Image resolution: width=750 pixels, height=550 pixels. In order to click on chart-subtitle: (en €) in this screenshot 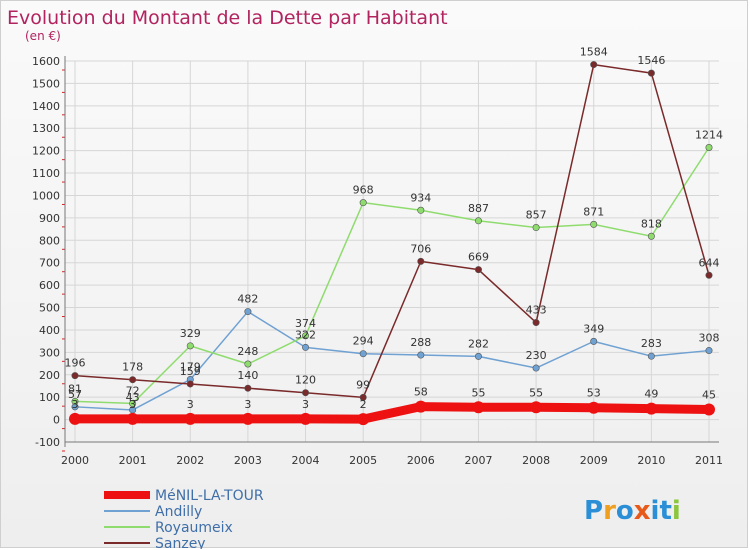, I will do `click(43, 36)`.